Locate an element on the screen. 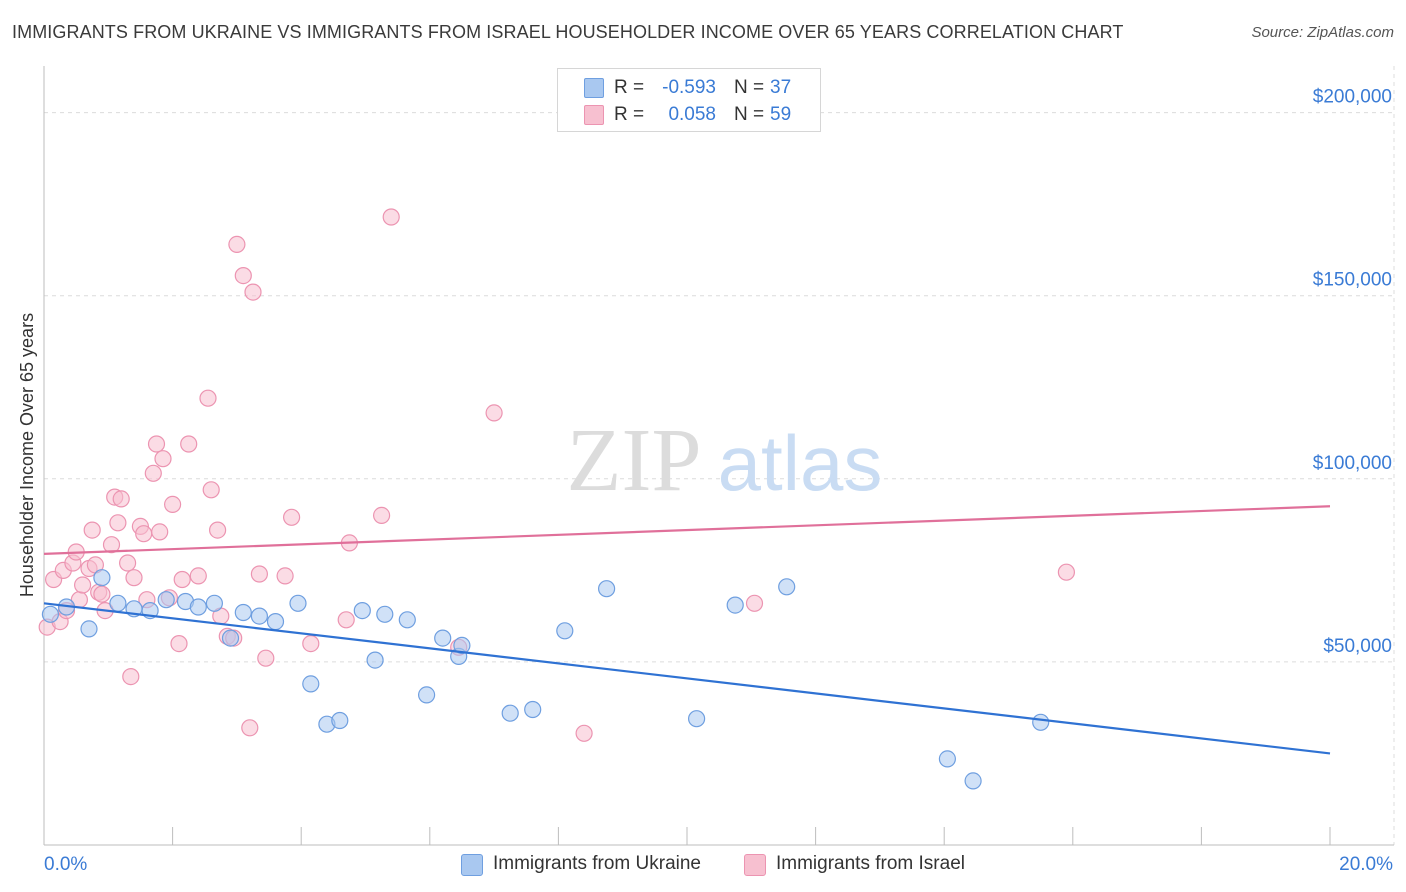 This screenshot has height=892, width=1406. stats-row-ukraine: R = -0.593 N = 37 is located at coordinates (689, 87).